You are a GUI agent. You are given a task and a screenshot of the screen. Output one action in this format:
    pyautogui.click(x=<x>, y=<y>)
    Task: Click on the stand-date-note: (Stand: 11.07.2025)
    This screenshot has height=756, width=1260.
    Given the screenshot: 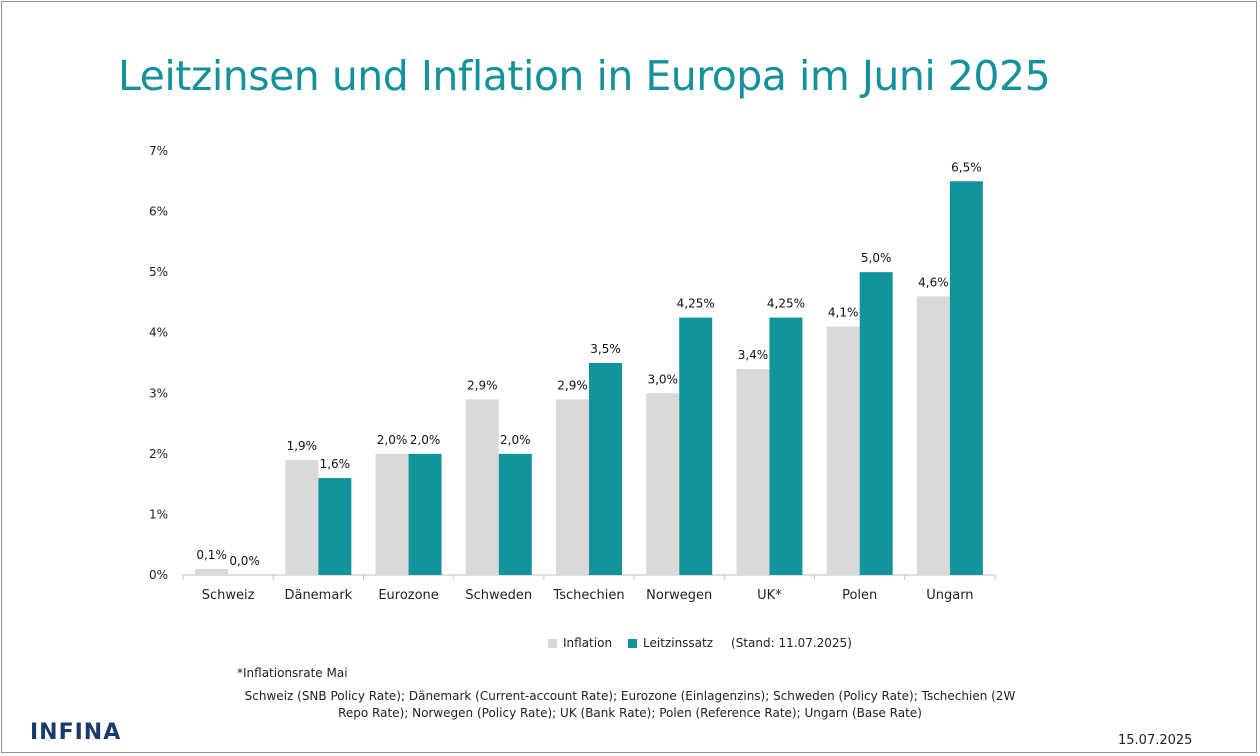 What is the action you would take?
    pyautogui.click(x=791, y=643)
    